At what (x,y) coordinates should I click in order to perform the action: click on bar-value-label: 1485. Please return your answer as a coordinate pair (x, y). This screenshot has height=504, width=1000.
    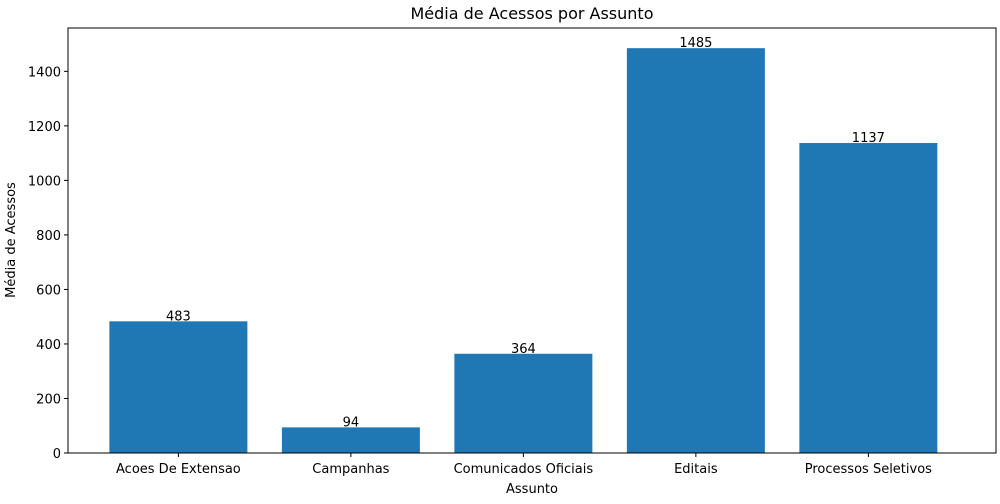
    Looking at the image, I should click on (695, 43).